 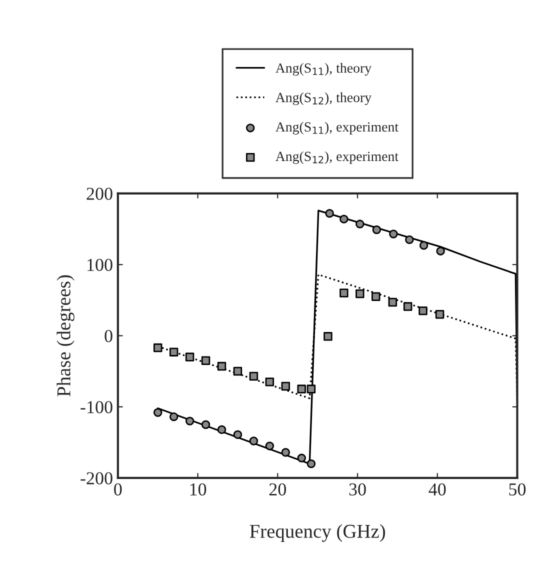 I want to click on y-axis-title: Phase (degrees), so click(x=65, y=335).